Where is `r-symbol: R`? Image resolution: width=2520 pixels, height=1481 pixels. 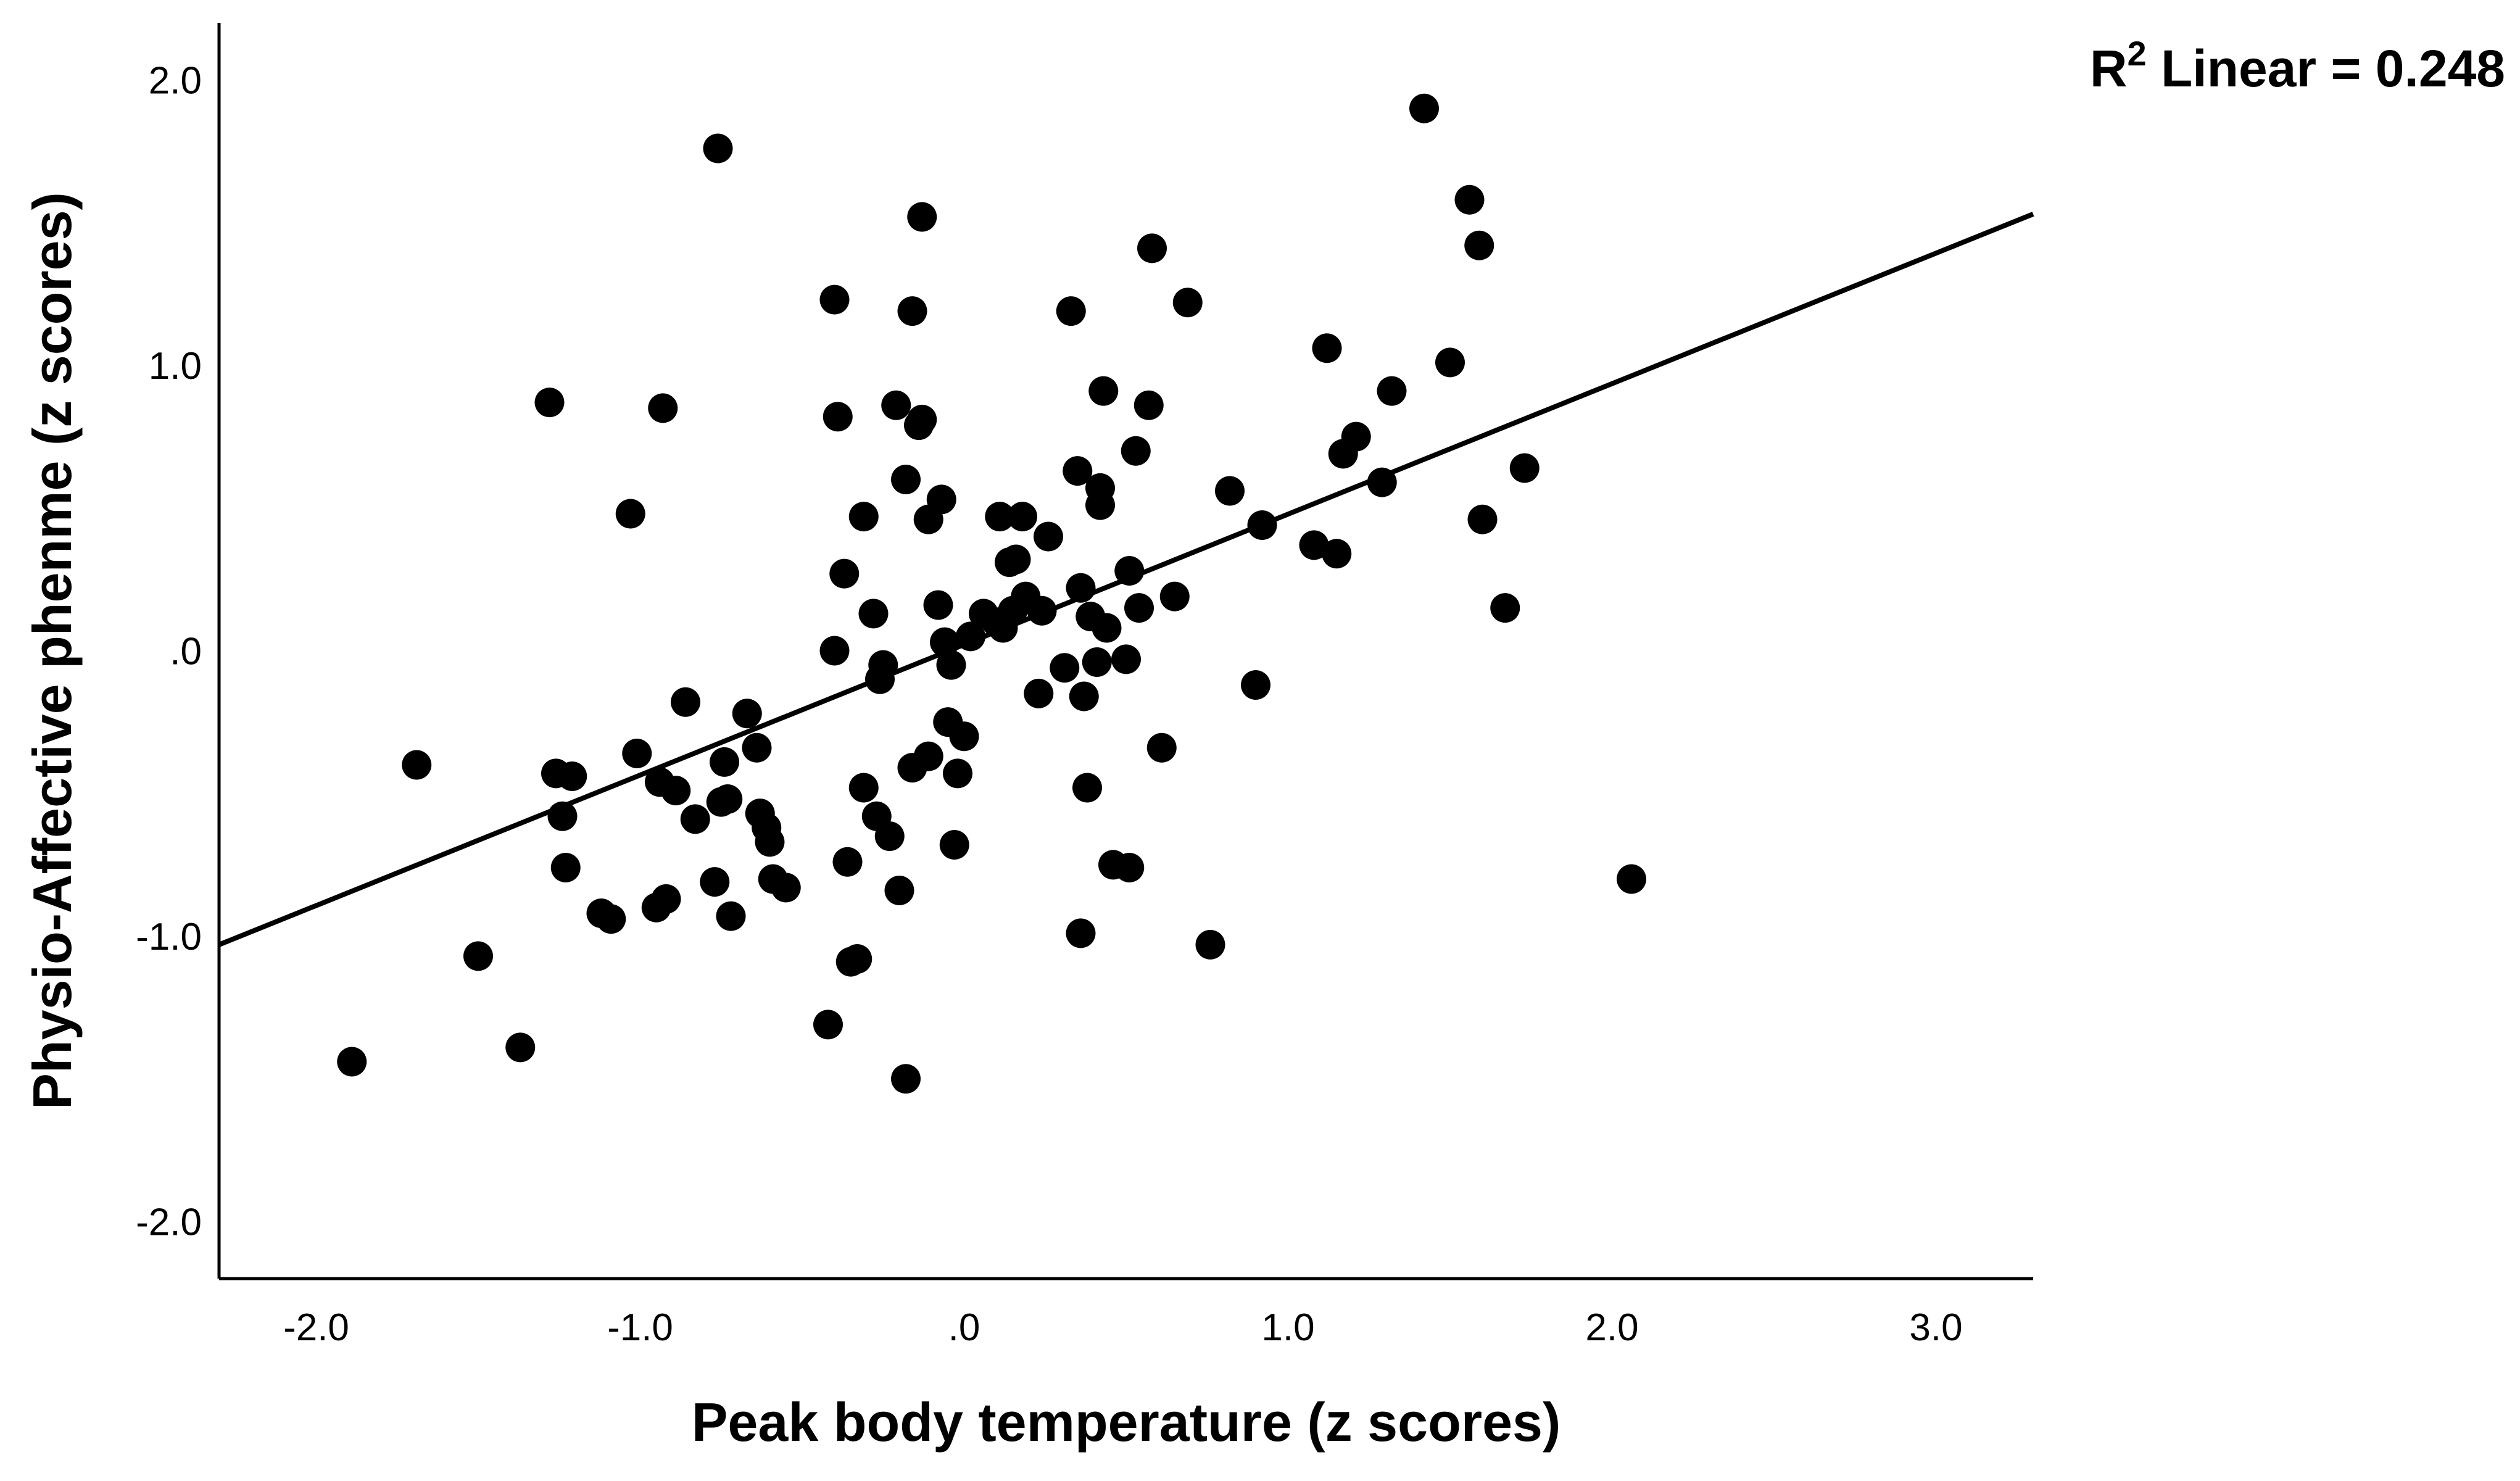 r-symbol: R is located at coordinates (2109, 68).